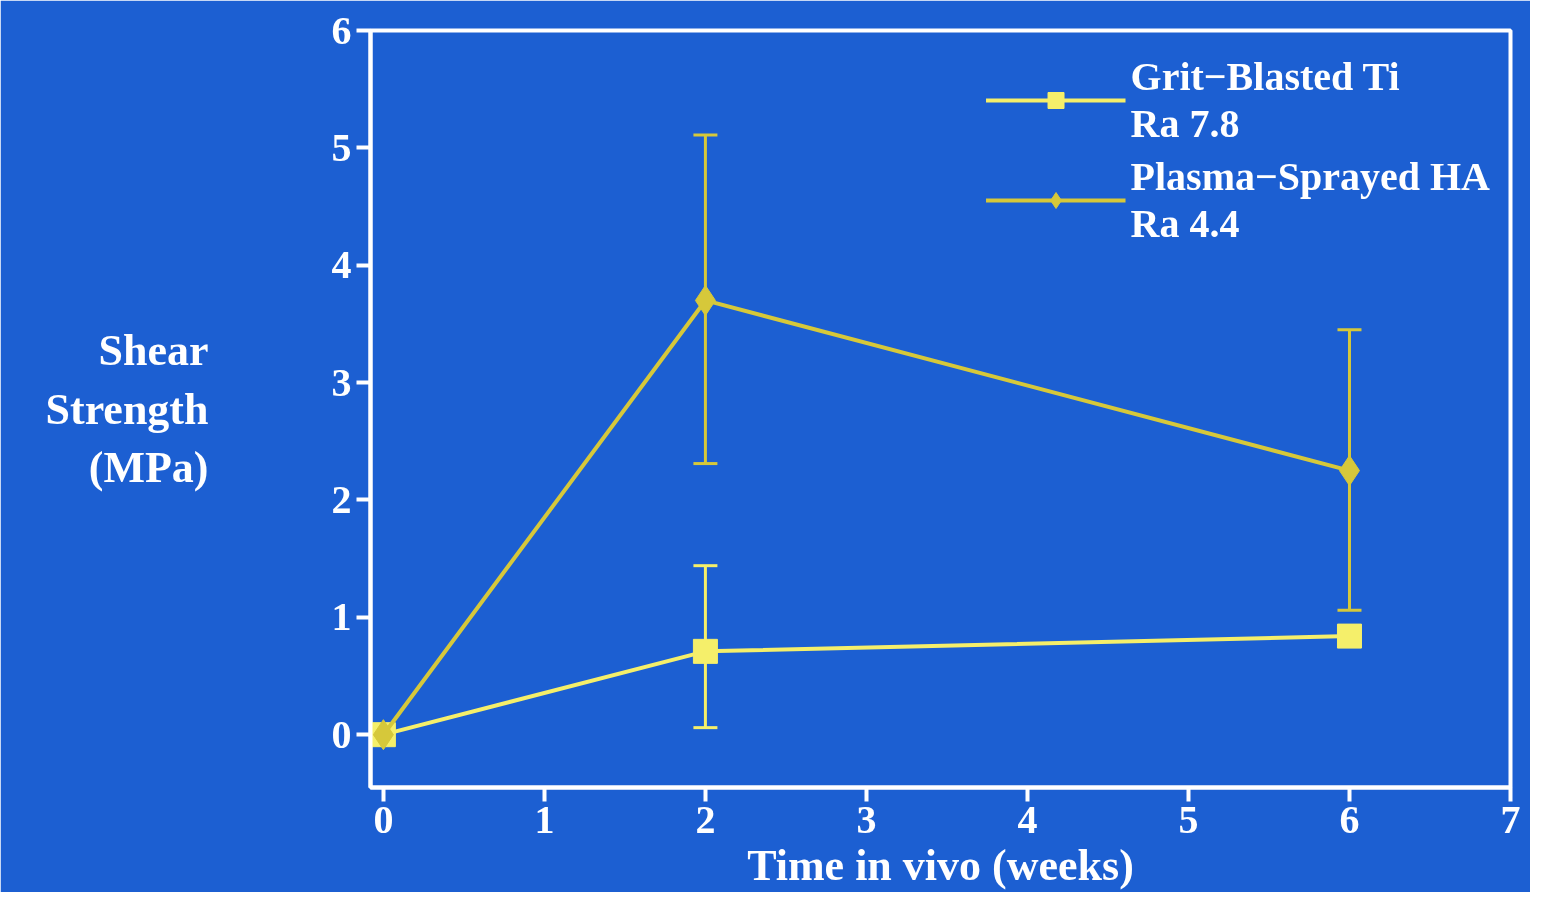 The image size is (1546, 908). I want to click on y-tick-label: 4, so click(341, 265).